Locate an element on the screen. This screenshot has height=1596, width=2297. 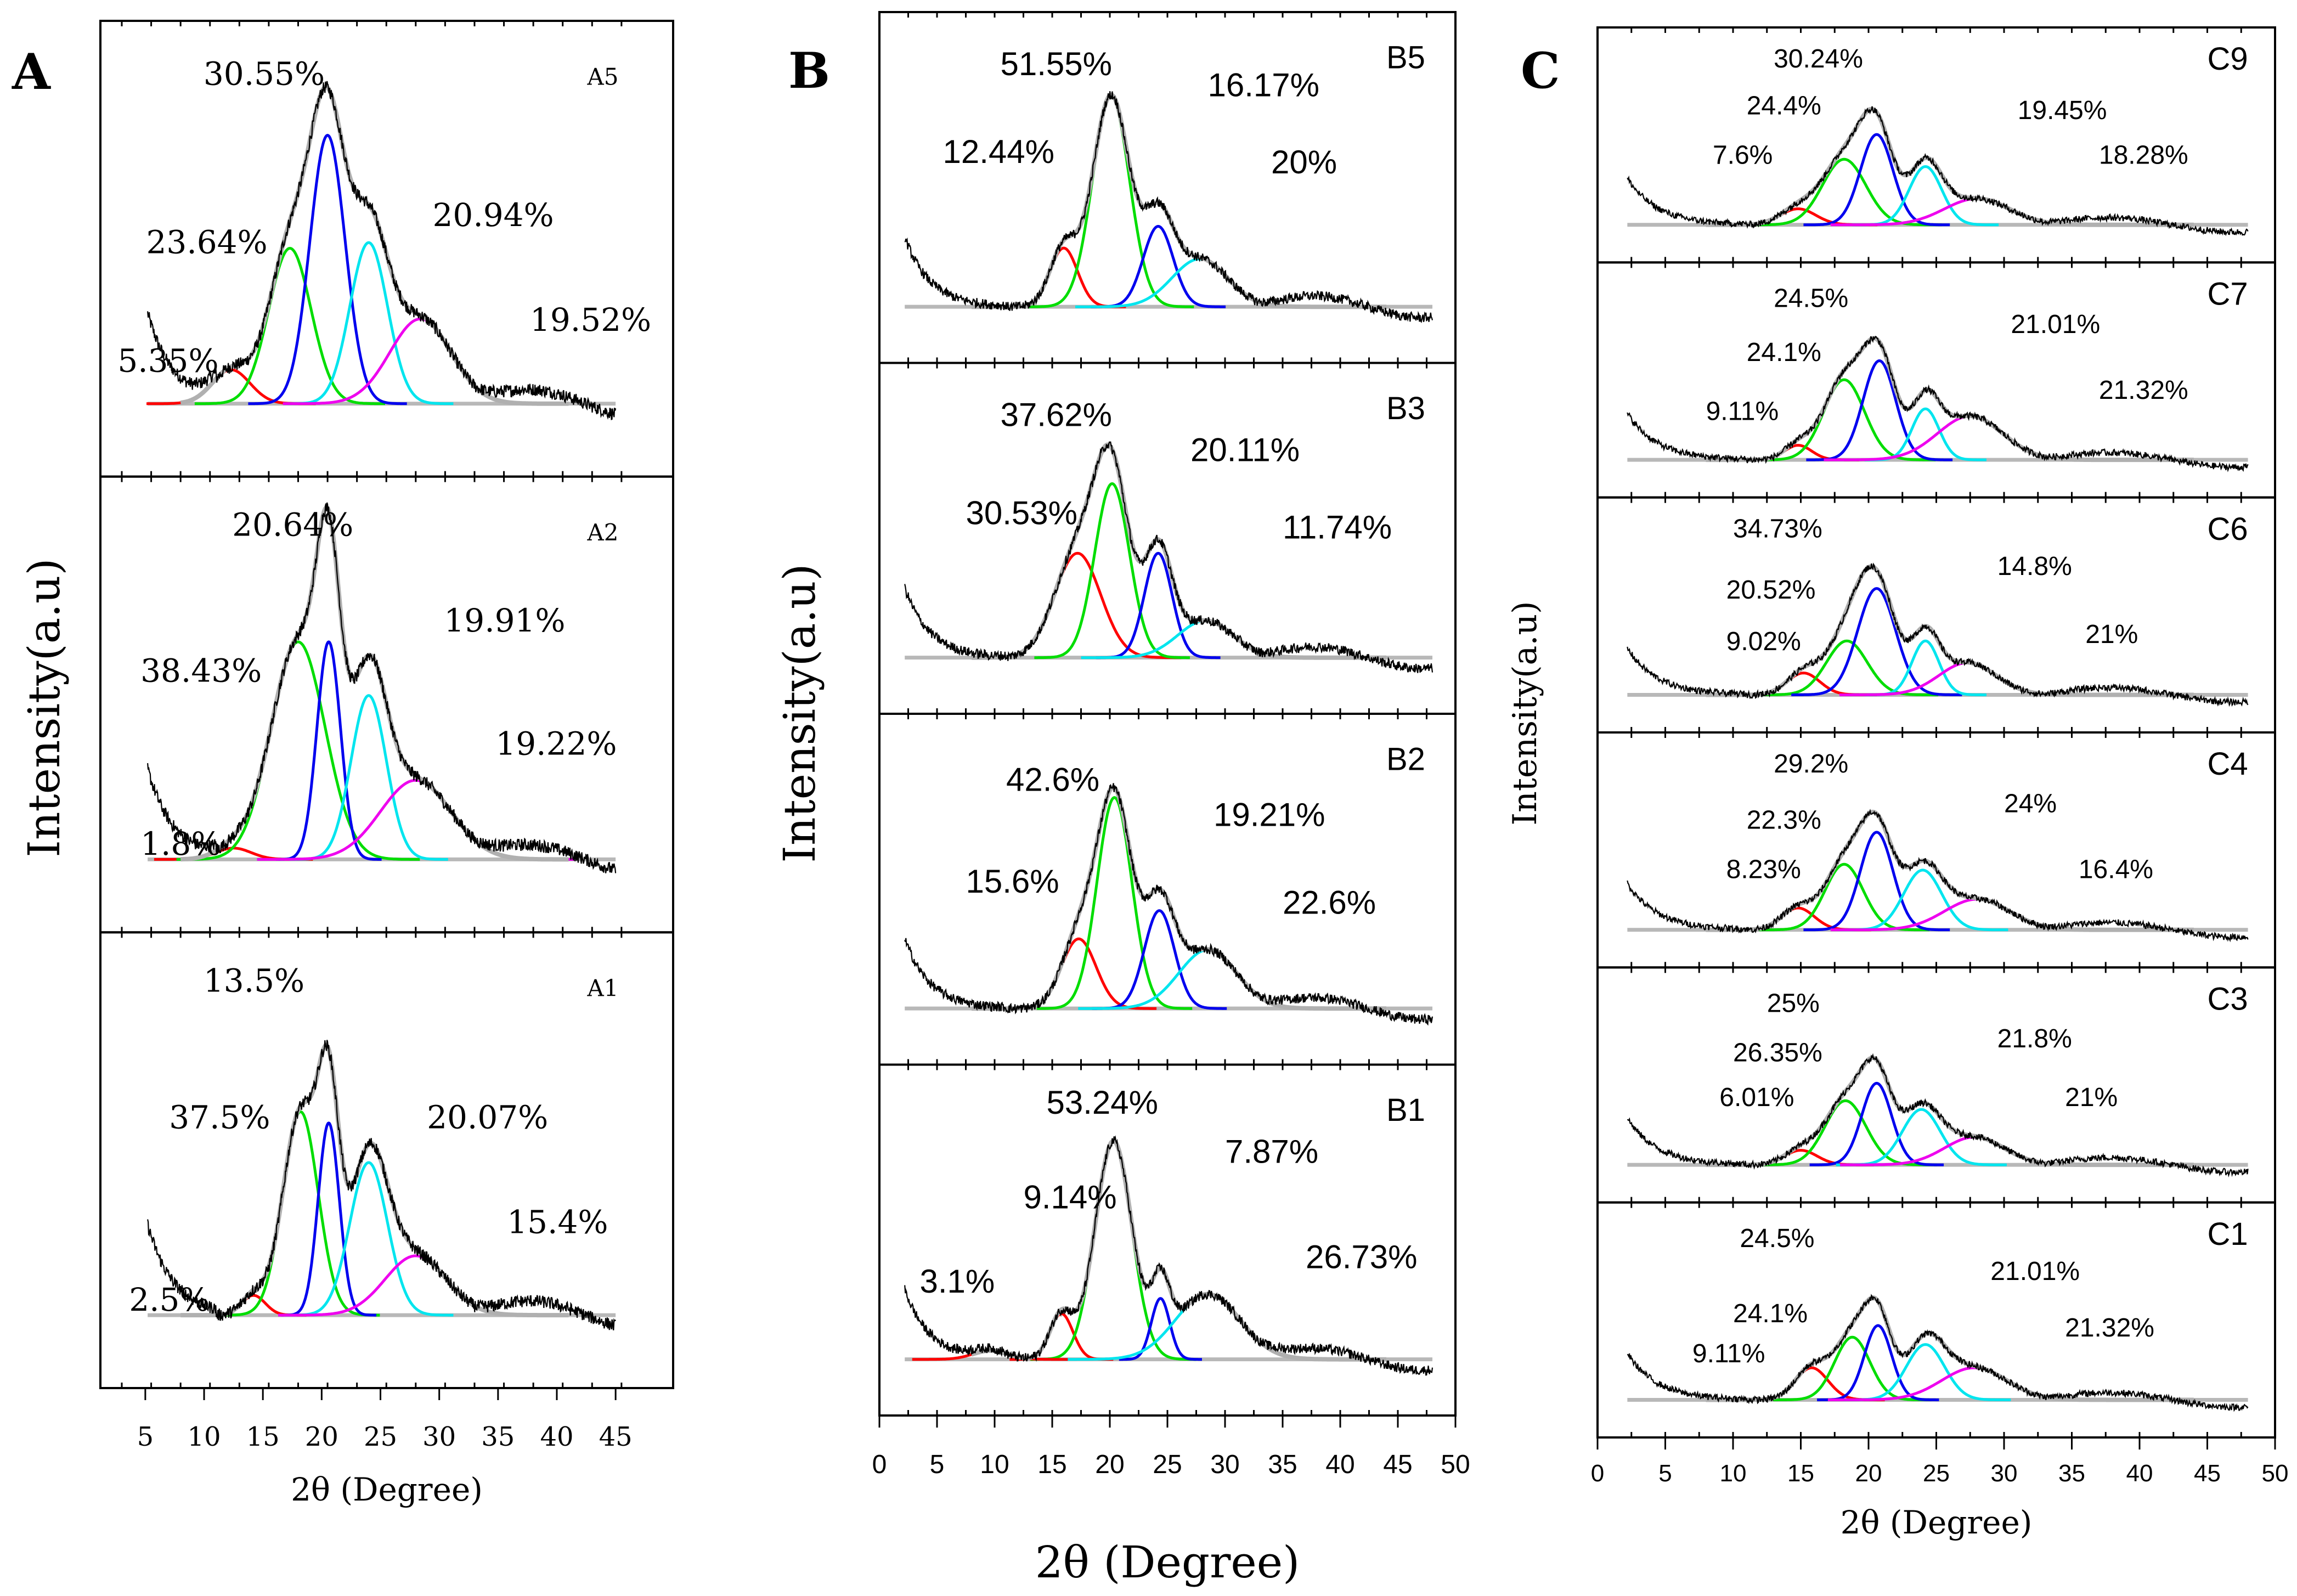
subplot-frame-C4 is located at coordinates (1936, 850).